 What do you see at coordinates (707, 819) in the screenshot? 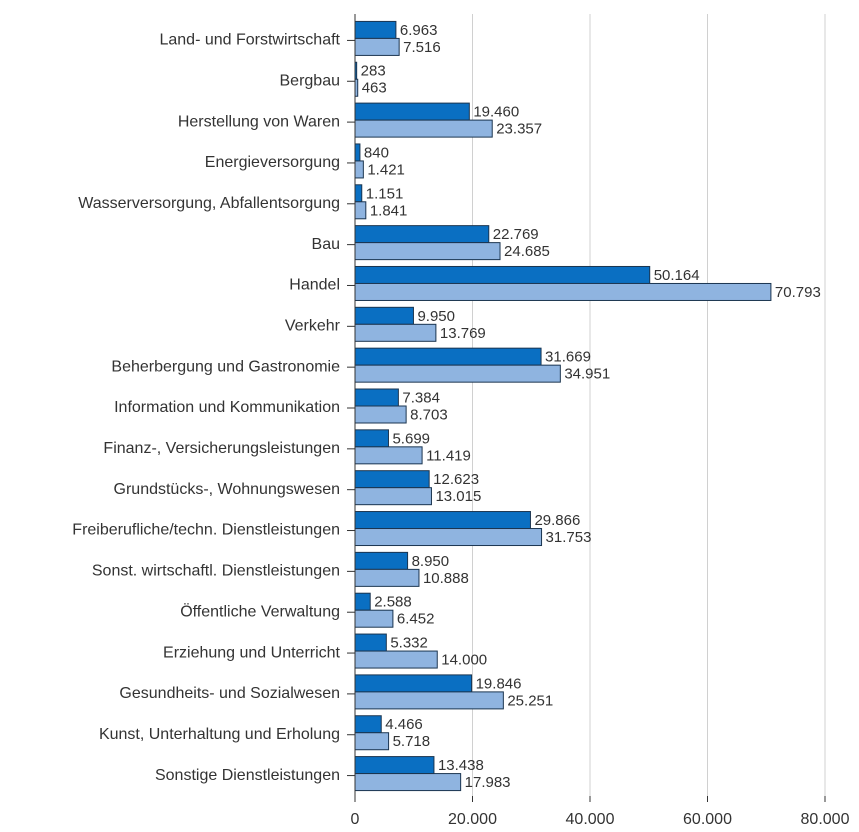
I see `x-tick-label: 60.000` at bounding box center [707, 819].